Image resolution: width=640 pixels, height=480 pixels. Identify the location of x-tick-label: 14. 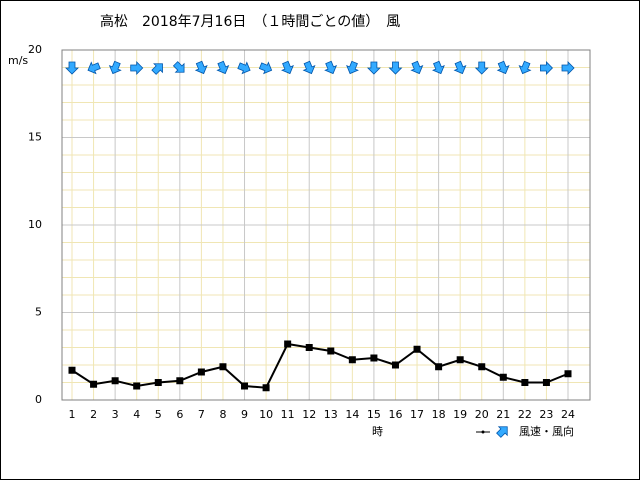
(352, 414).